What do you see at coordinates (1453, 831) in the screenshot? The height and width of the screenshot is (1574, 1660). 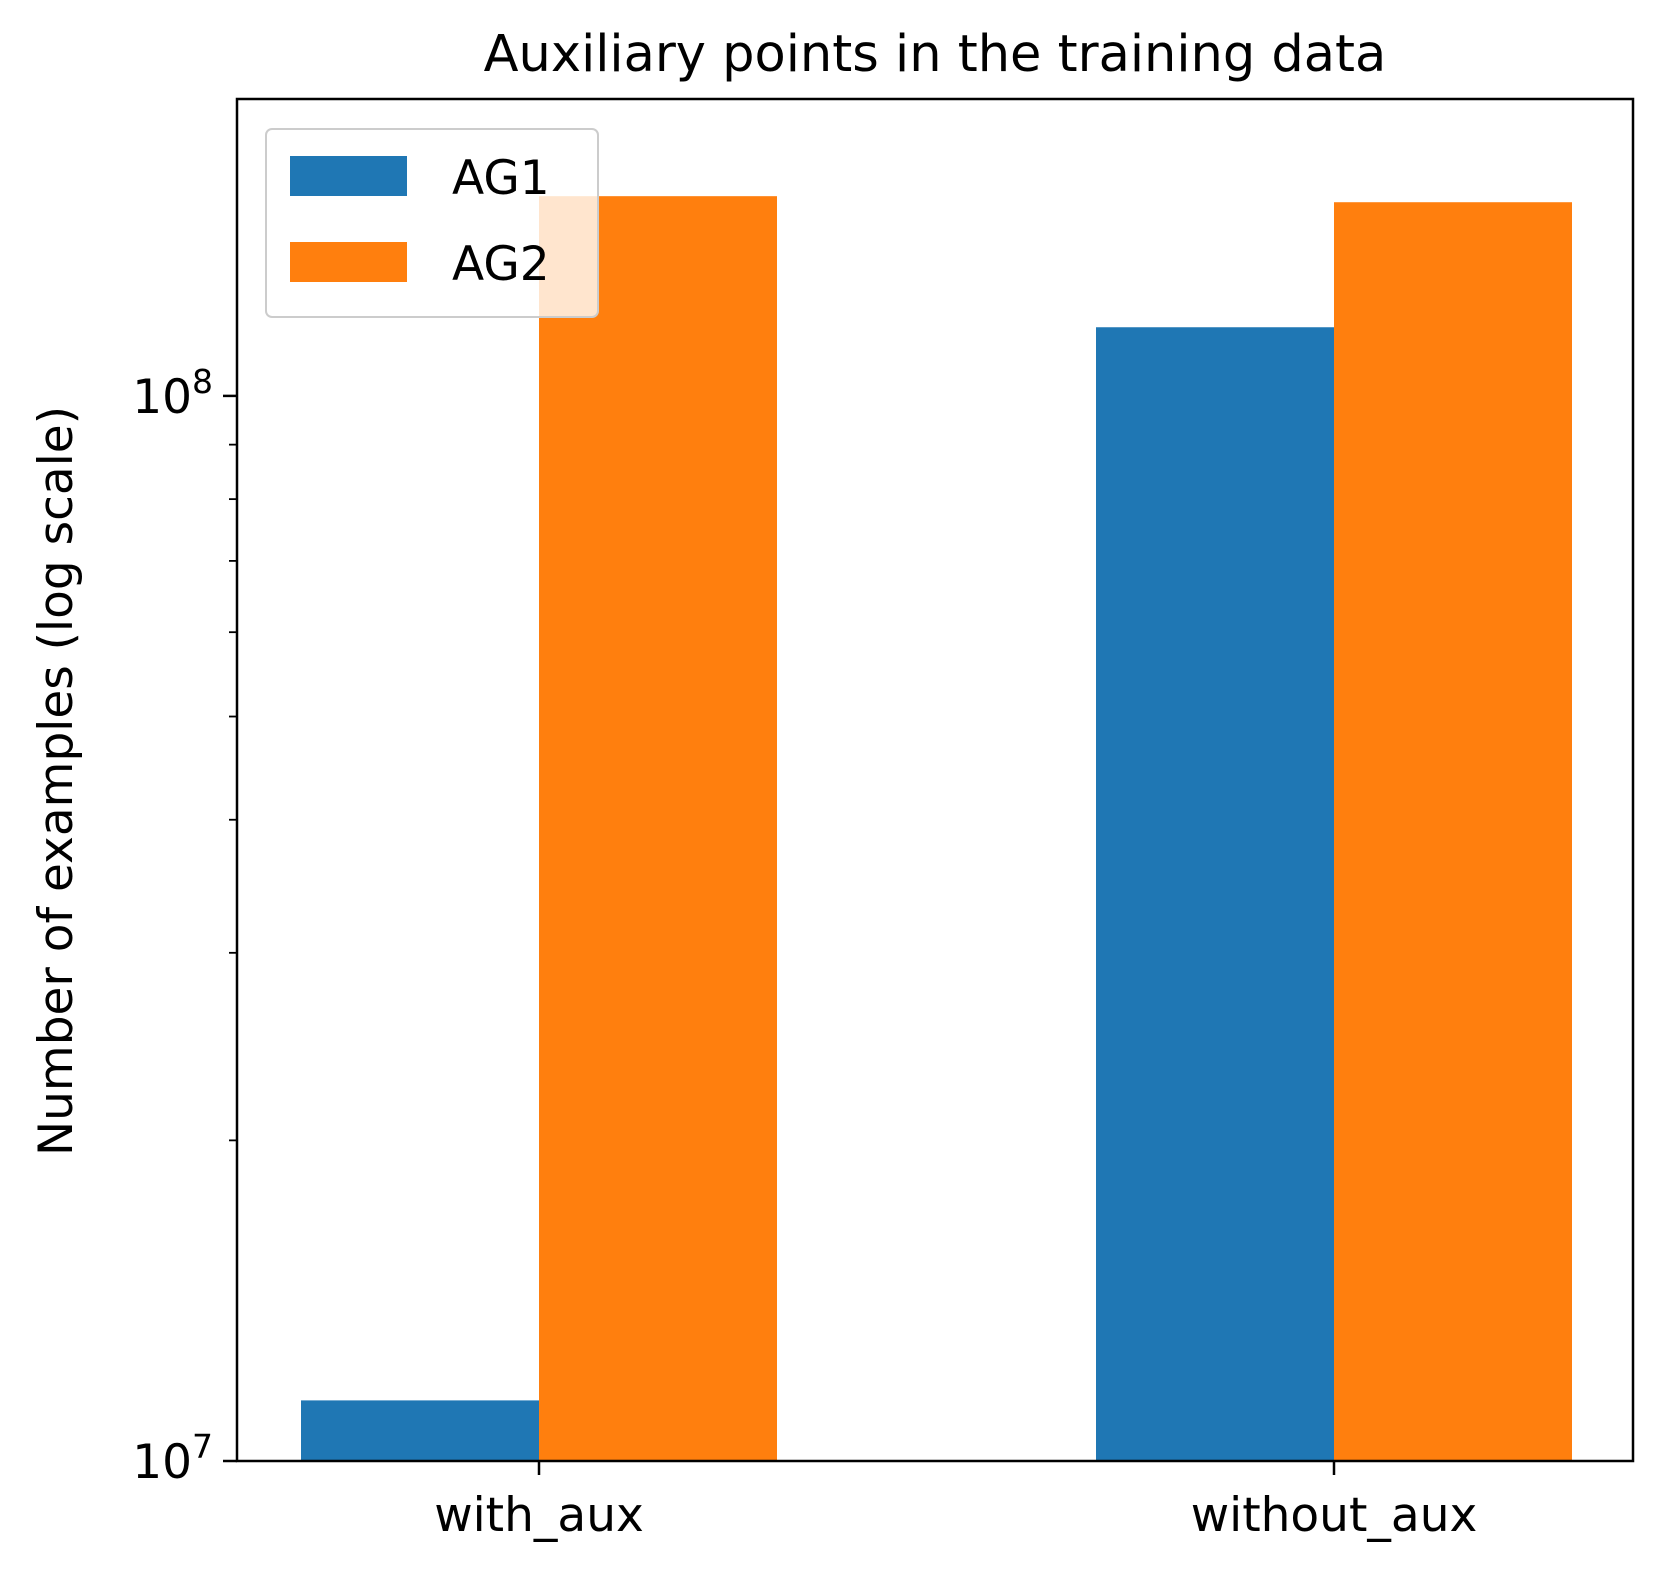 I see `bar-ag2-without-aux` at bounding box center [1453, 831].